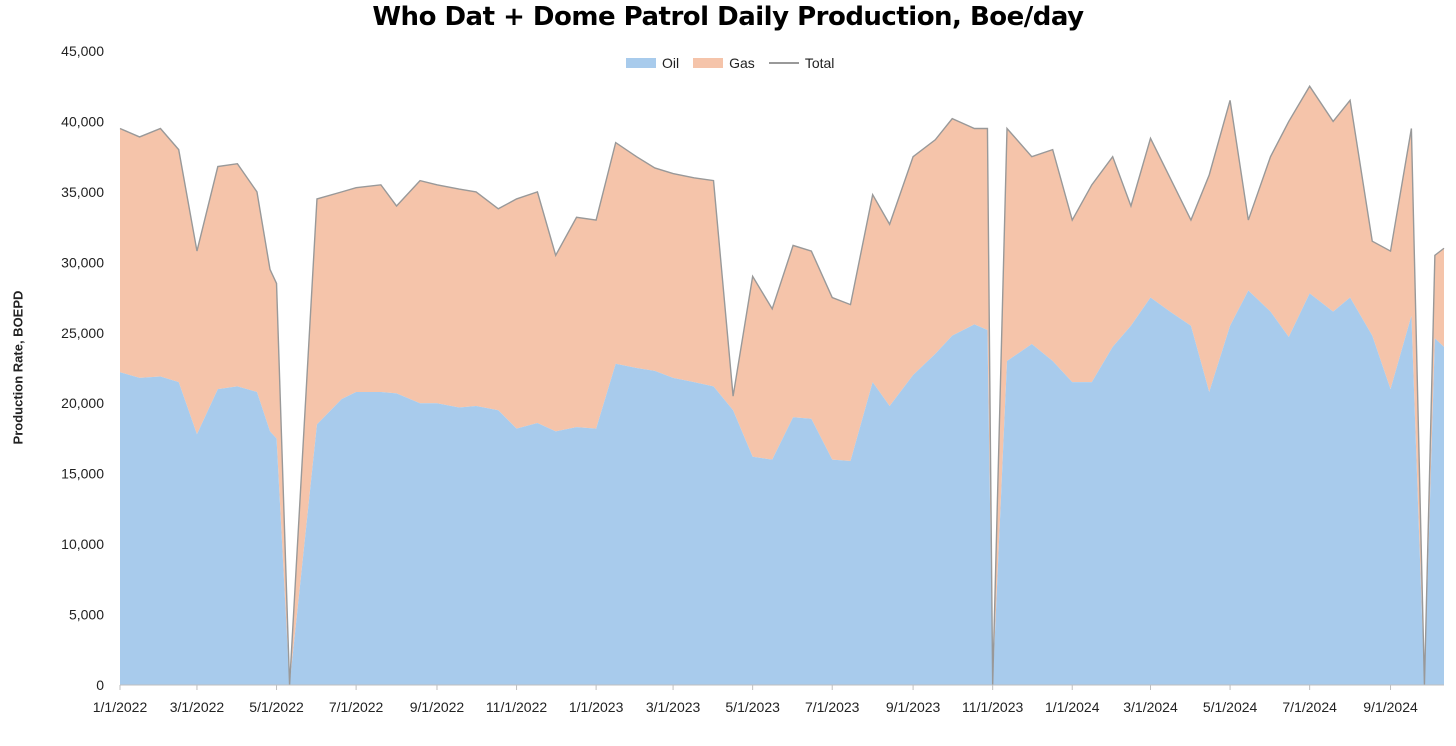 This screenshot has width=1456, height=746. Describe the element at coordinates (82, 403) in the screenshot. I see `y-tick-label: 20,000` at that location.